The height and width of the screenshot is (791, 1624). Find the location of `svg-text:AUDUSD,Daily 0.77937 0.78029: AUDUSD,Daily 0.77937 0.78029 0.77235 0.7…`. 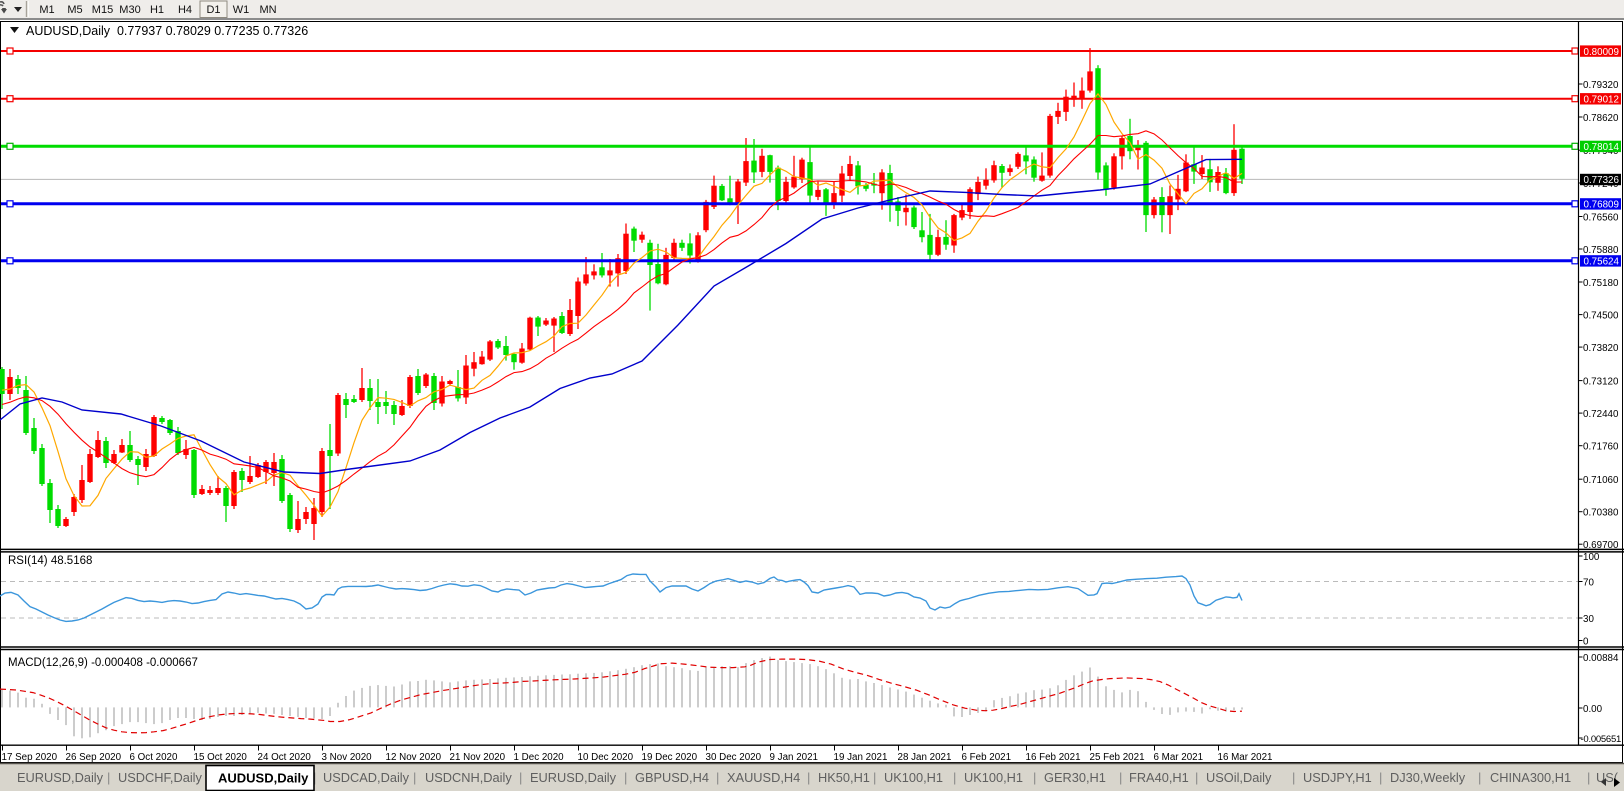

svg-text:AUDUSD,Daily 0.77937 0.78029: AUDUSD,Daily 0.77937 0.78029 0.77235 0.7… is located at coordinates (167, 31).